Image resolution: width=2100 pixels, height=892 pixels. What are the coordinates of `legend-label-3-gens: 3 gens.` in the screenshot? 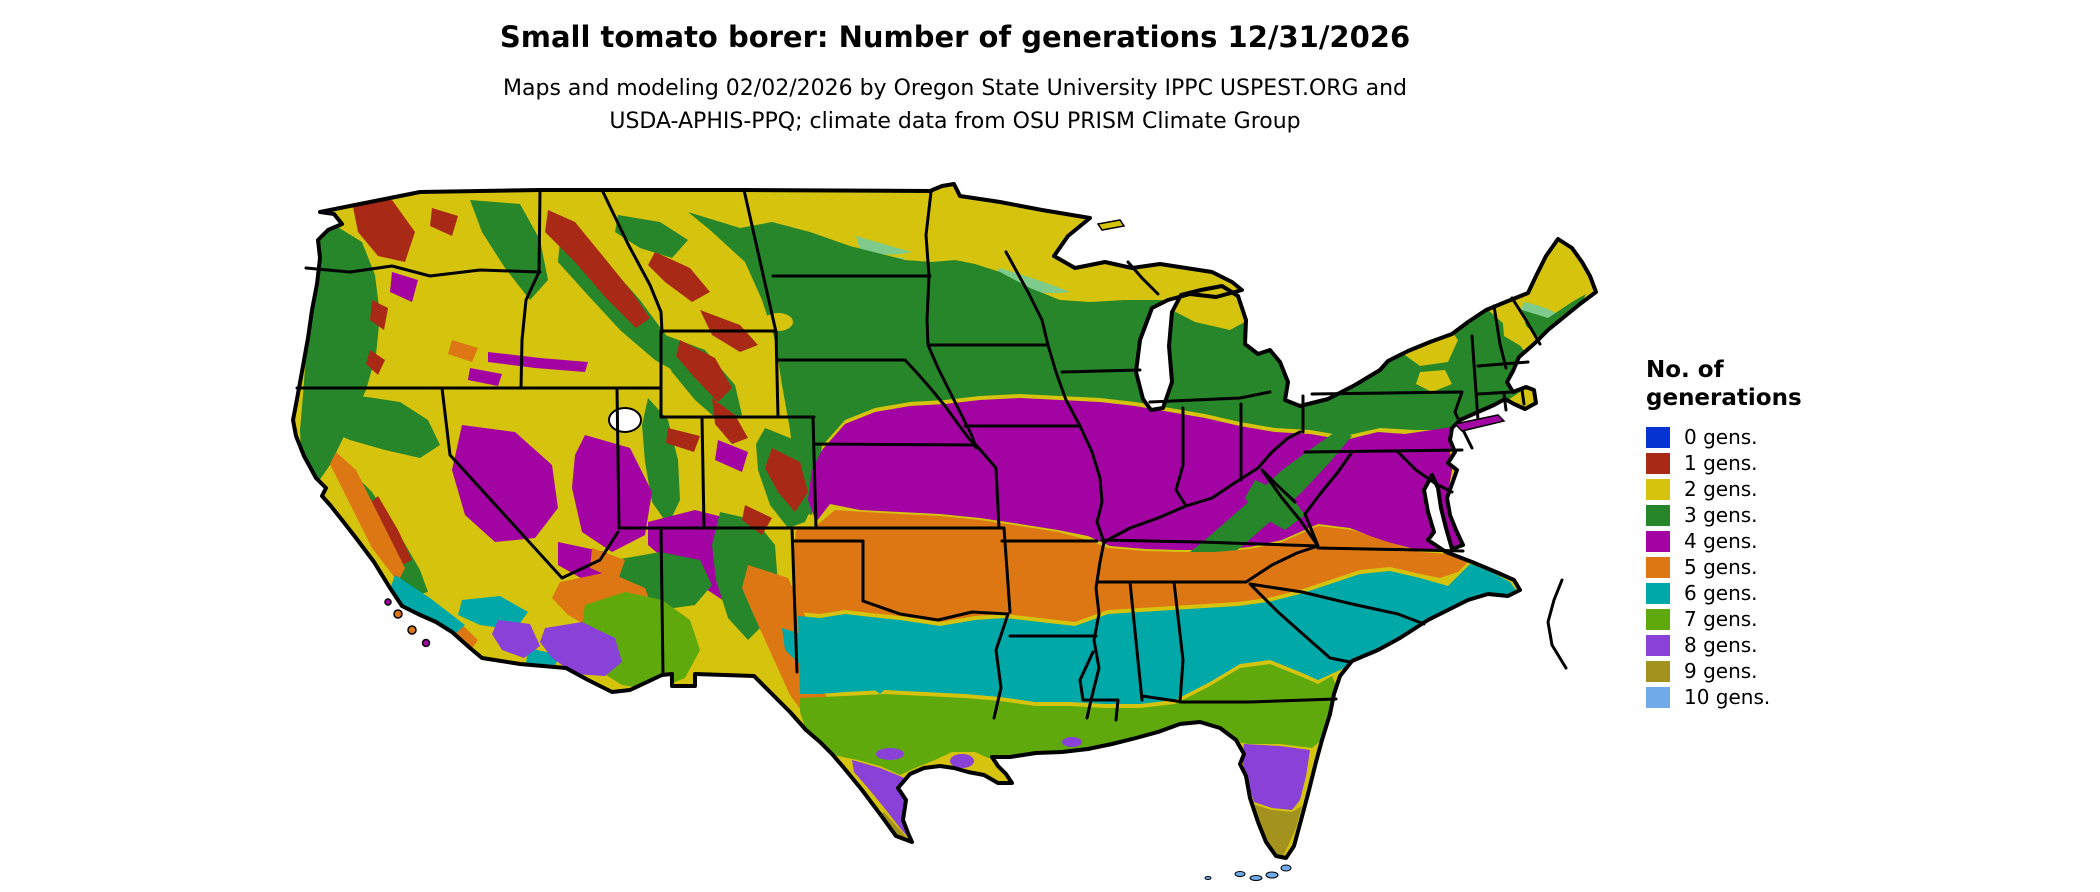 It's located at (1721, 515).